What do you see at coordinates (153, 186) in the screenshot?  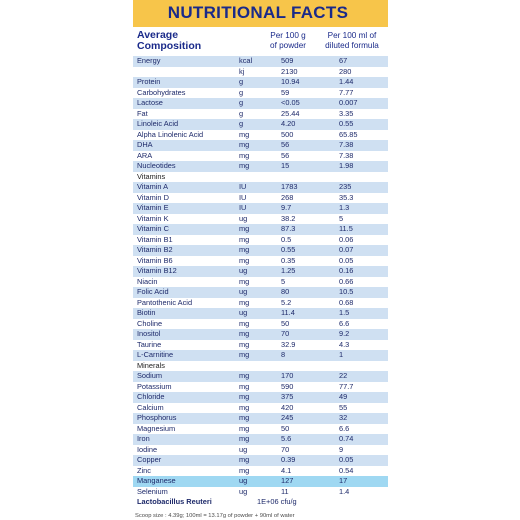 I see `nutrient-name: Vitamin A` at bounding box center [153, 186].